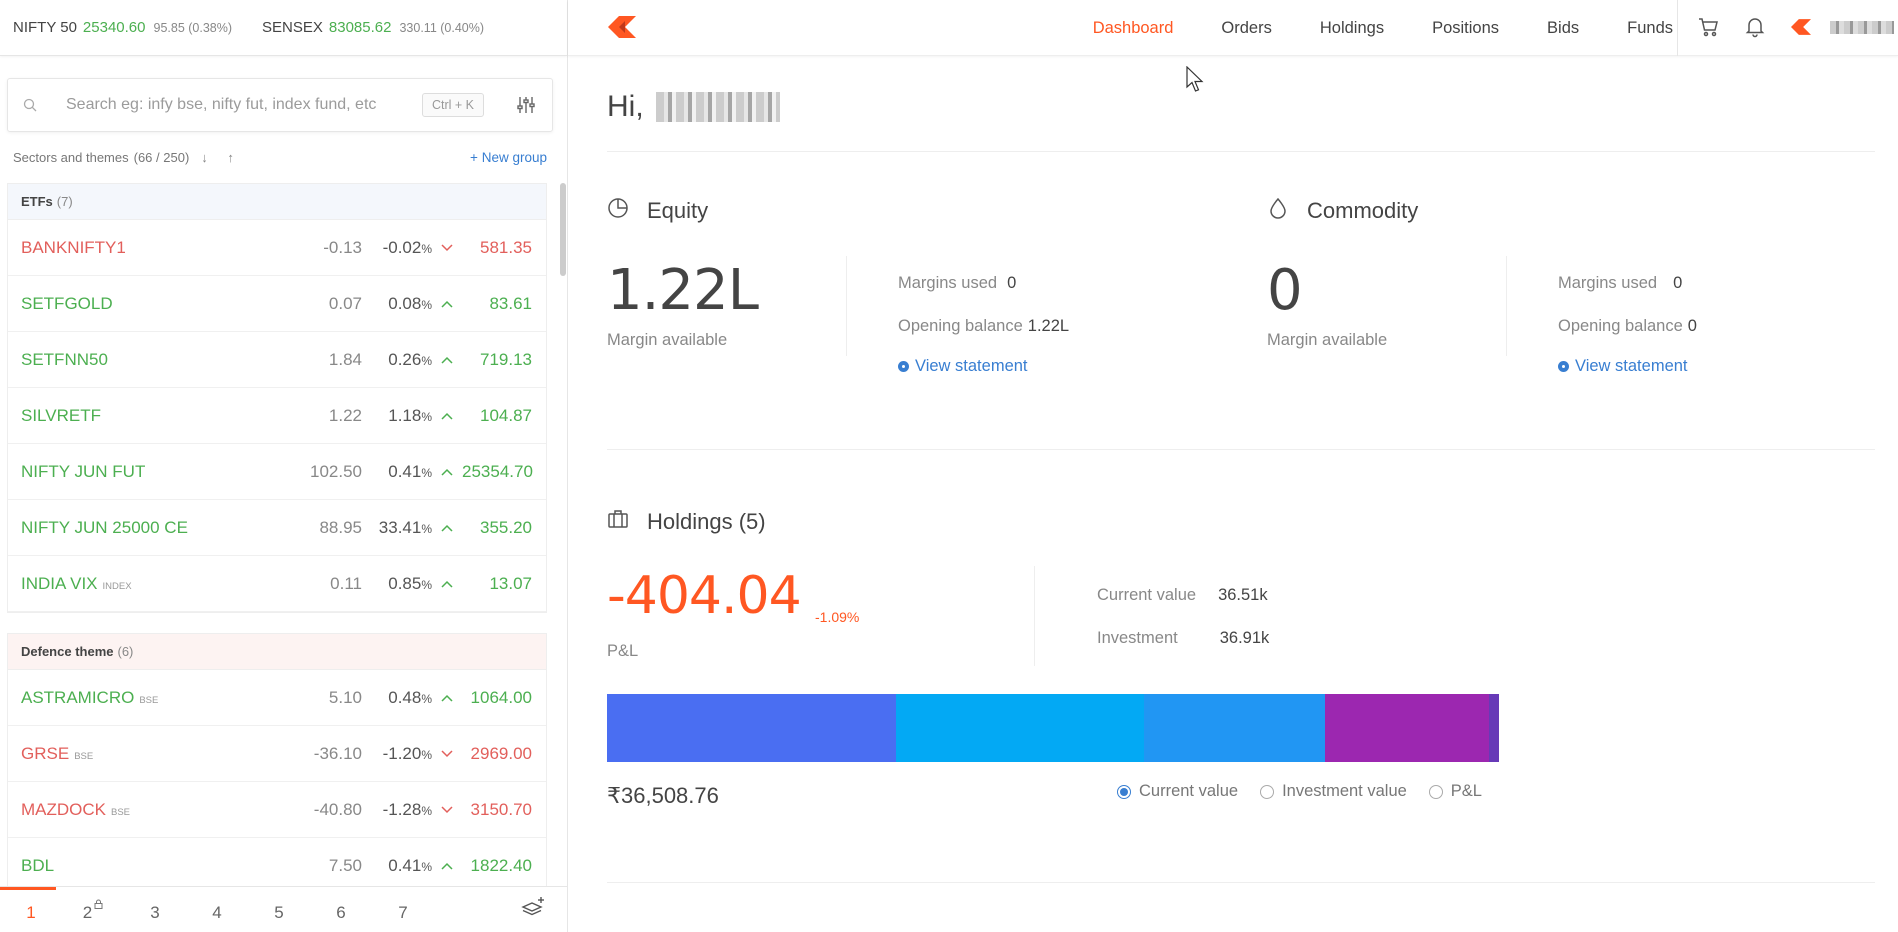 This screenshot has width=1898, height=932. I want to click on nav-positions: Positions, so click(1466, 27).